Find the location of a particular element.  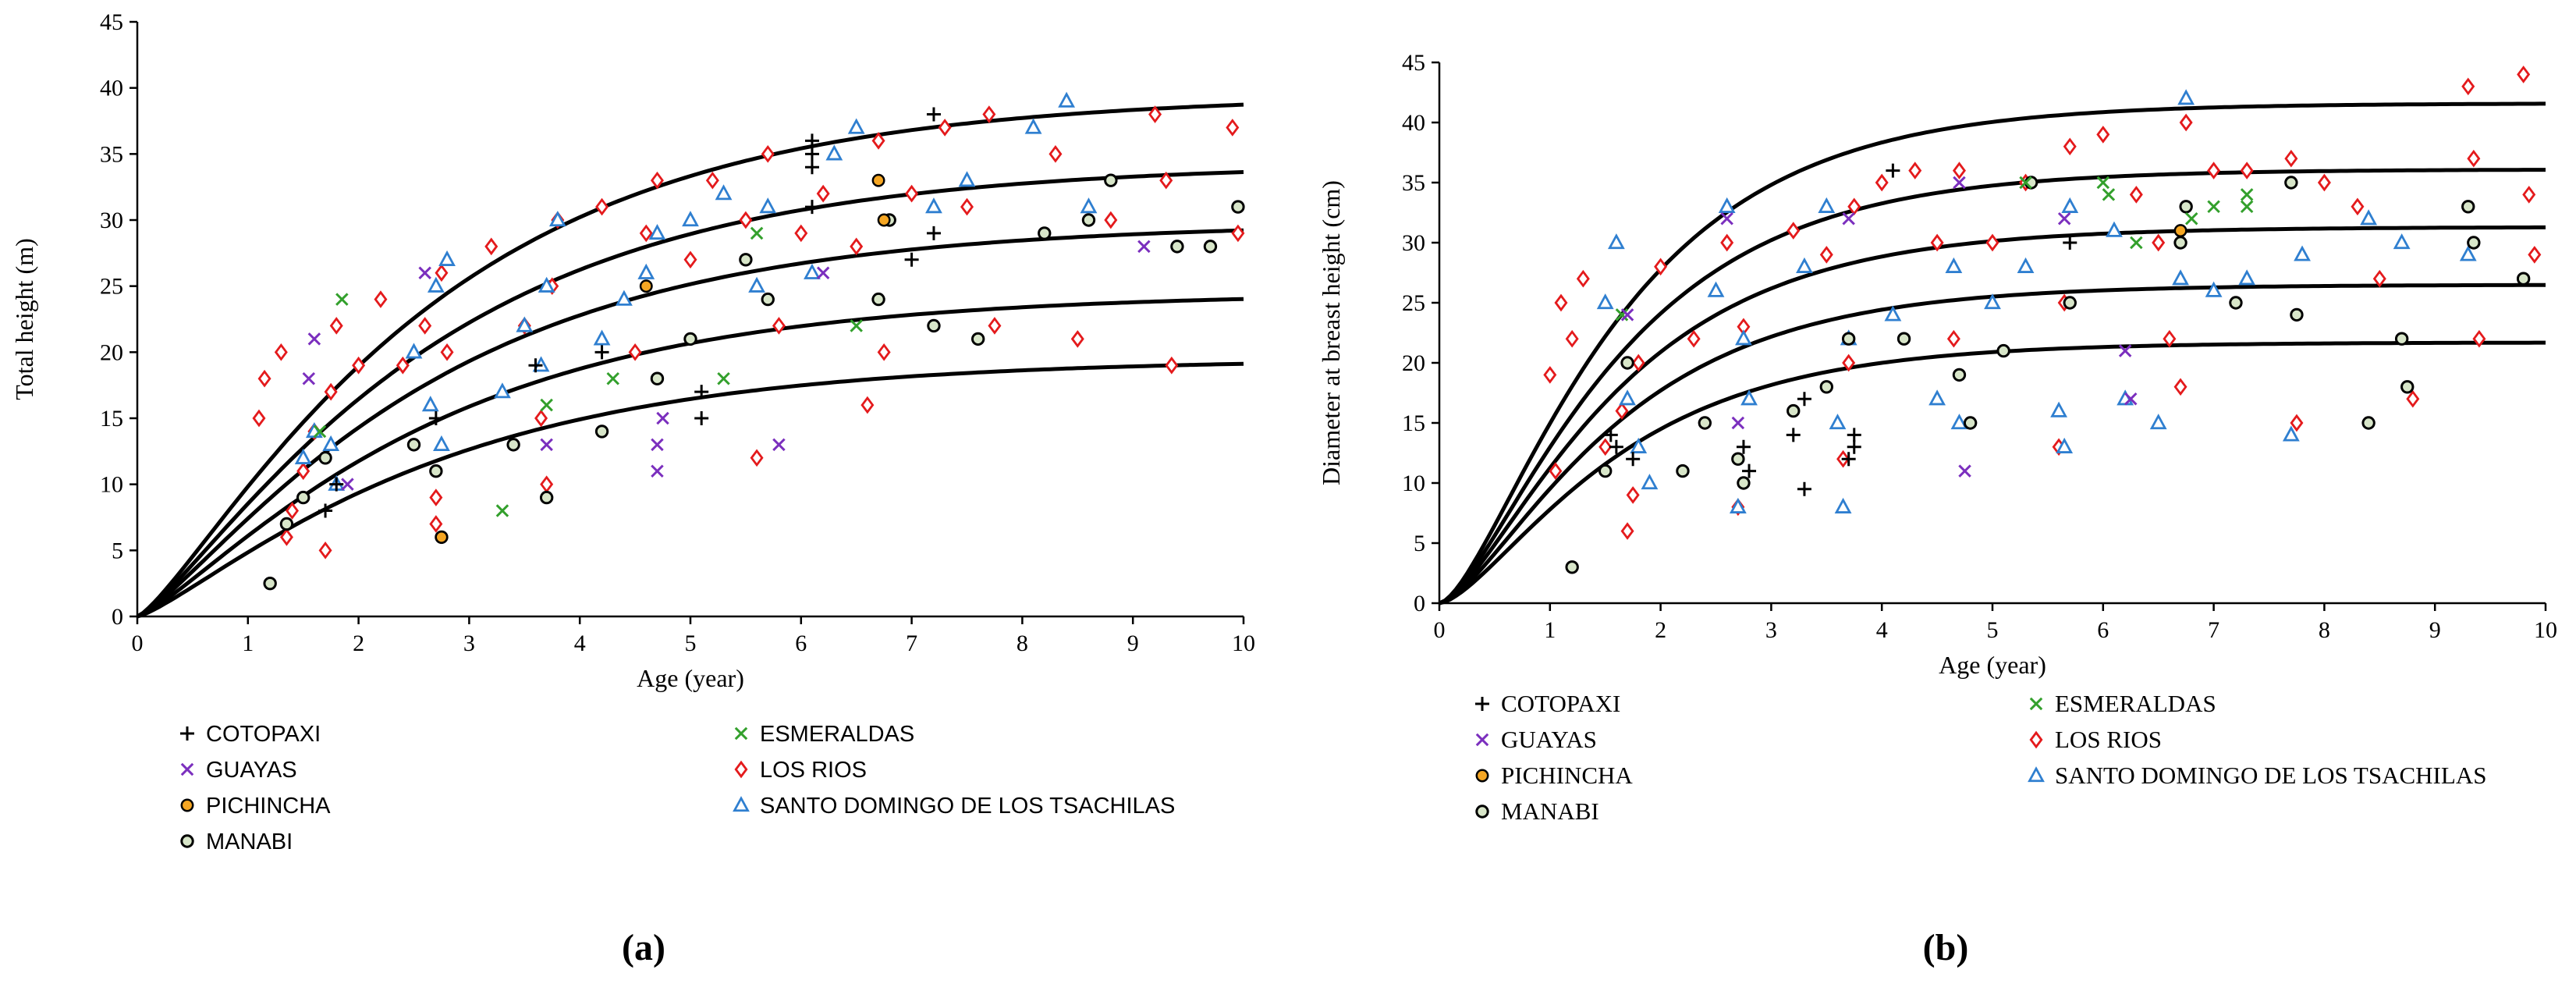

x-tick-label: 4 is located at coordinates (1882, 630).